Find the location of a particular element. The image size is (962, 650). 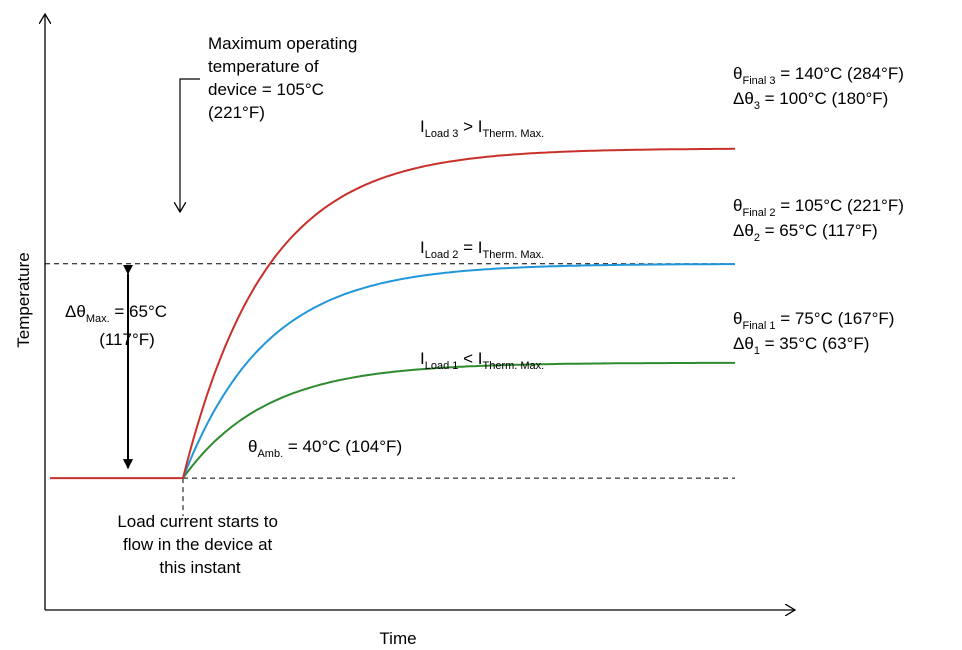

delta-max-label: ΔθMax. = 65°C is located at coordinates (116, 313).